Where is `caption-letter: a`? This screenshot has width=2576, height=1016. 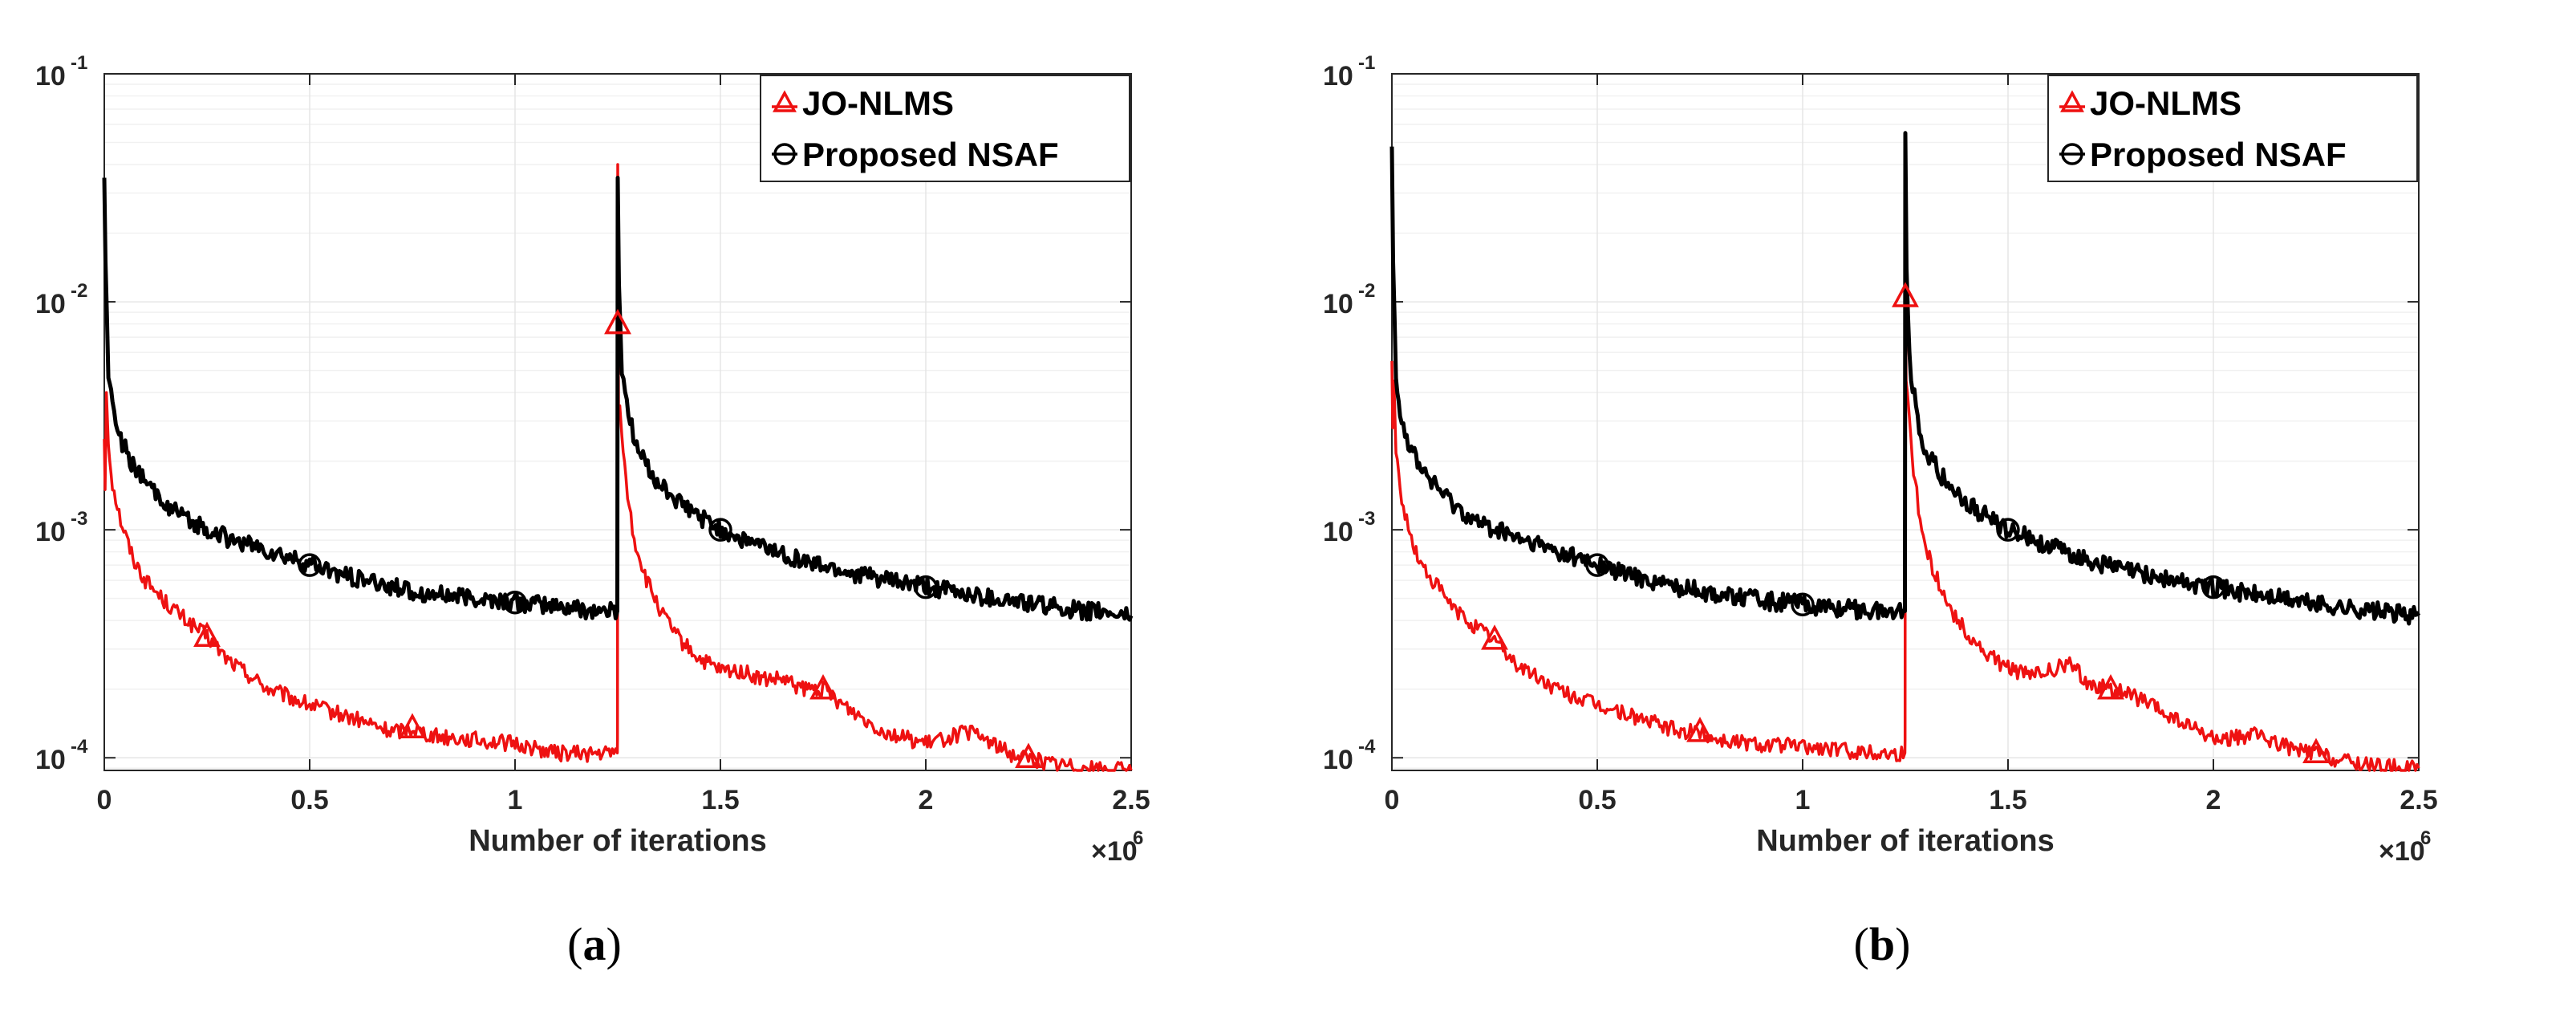
caption-letter: a is located at coordinates (594, 944).